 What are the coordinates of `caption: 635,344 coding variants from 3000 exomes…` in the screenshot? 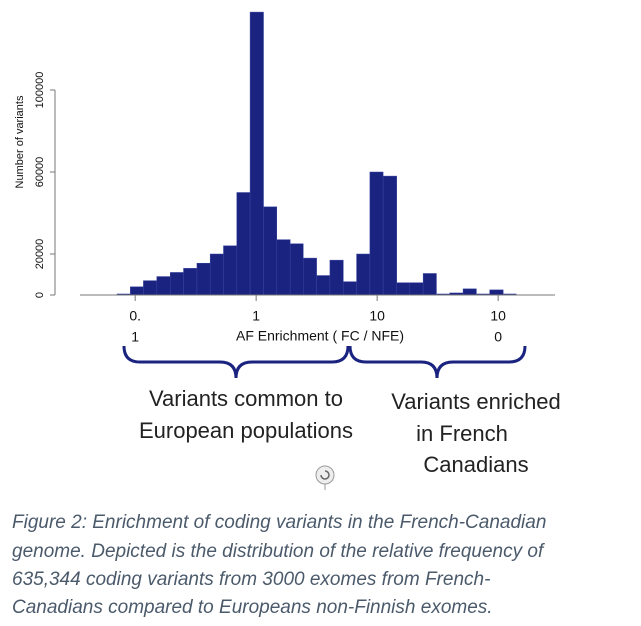 It's located at (251, 579).